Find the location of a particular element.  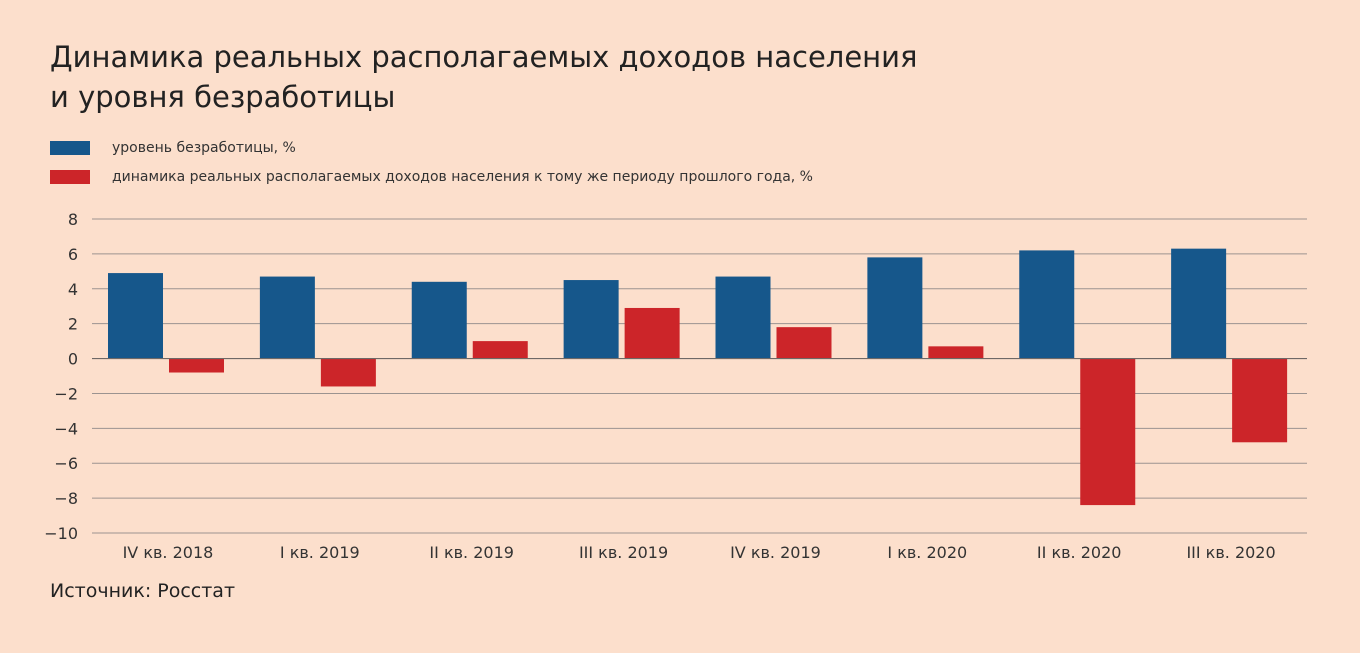

y-tick-label: −4 is located at coordinates (66, 428).